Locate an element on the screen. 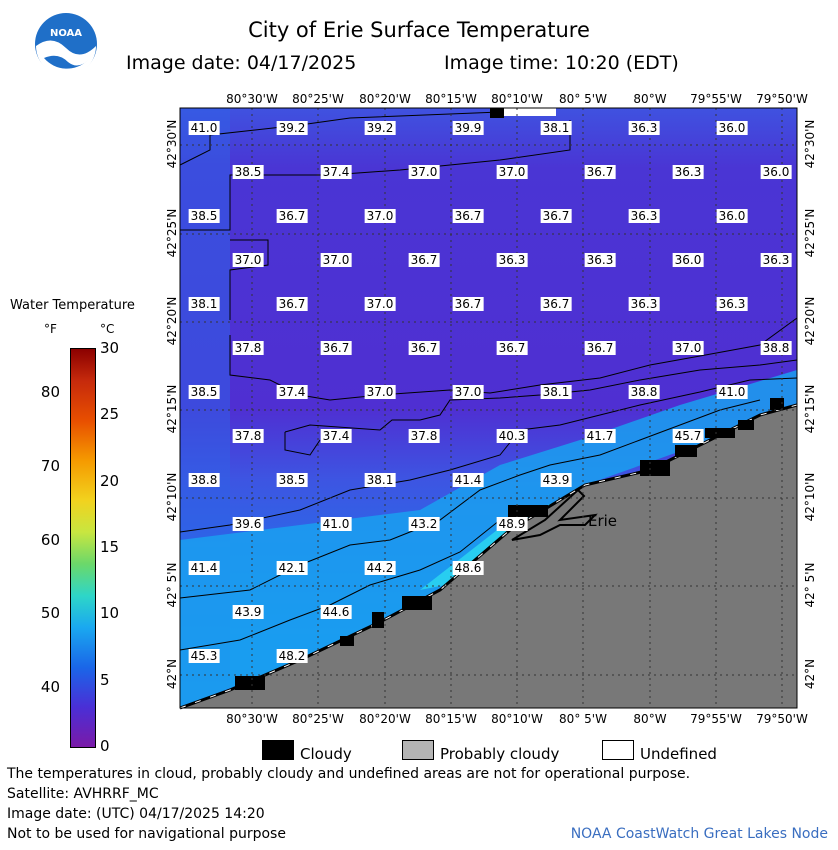 Image resolution: width=838 pixels, height=850 pixels. cloudy-swatch is located at coordinates (278, 750).